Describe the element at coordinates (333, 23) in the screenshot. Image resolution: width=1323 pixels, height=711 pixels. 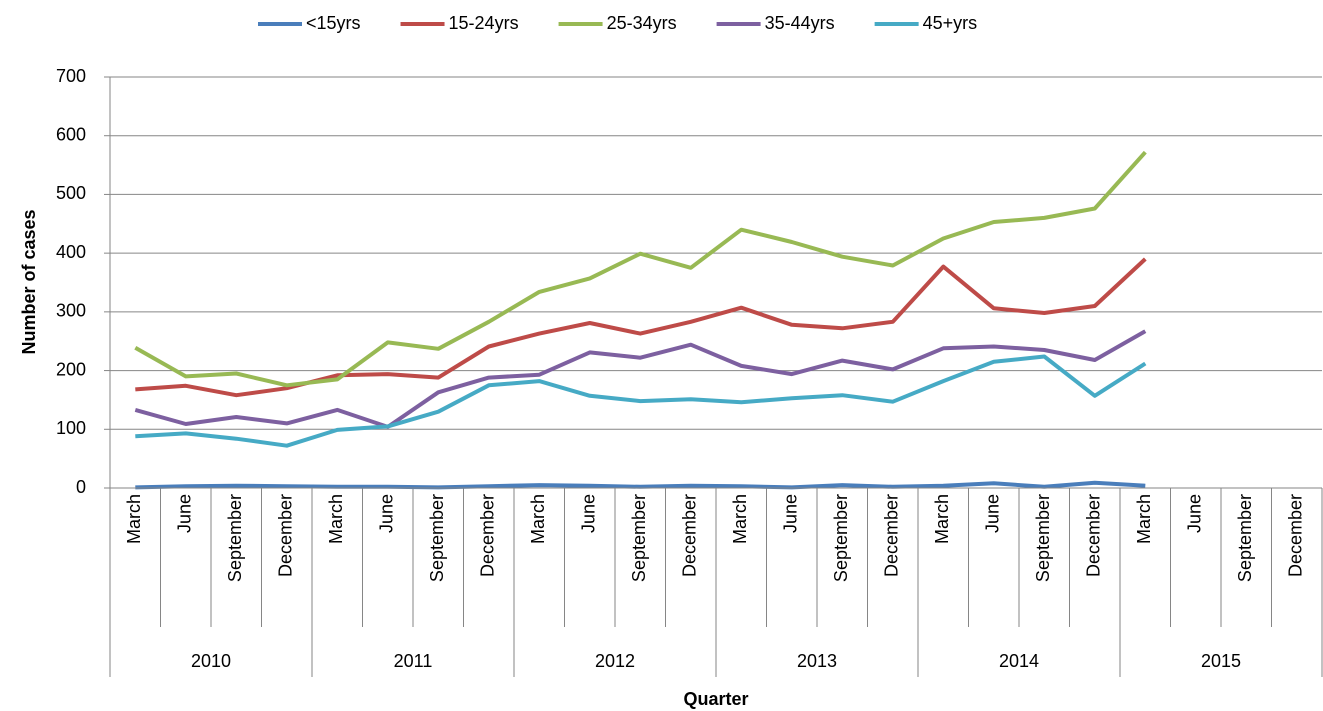
I see `legend-label: <15yrs` at that location.